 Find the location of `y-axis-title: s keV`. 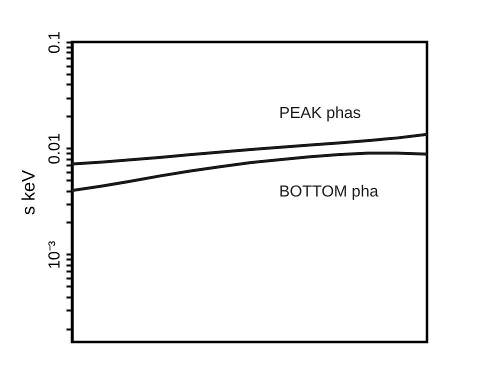

y-axis-title: s keV is located at coordinates (28, 193).